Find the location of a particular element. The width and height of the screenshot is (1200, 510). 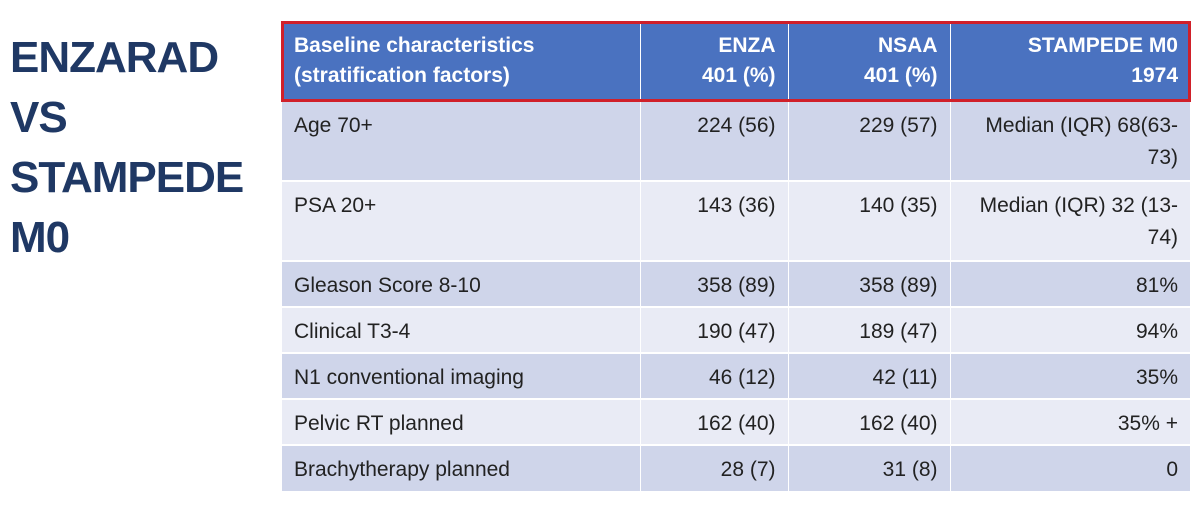

table-cell: 46 (12) is located at coordinates (714, 375).